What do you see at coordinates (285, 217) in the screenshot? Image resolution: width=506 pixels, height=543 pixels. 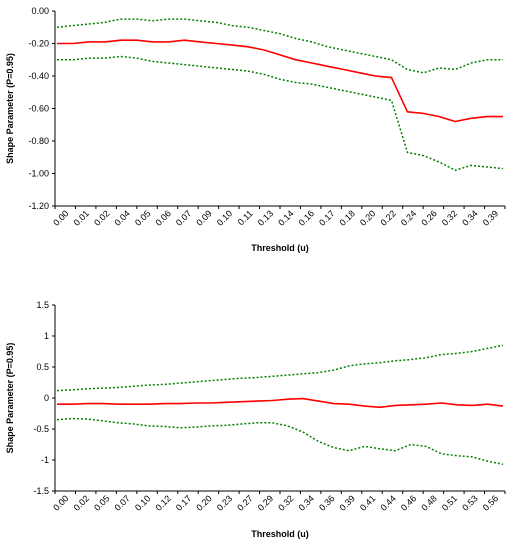 I see `x-tick-label: 0.14` at bounding box center [285, 217].